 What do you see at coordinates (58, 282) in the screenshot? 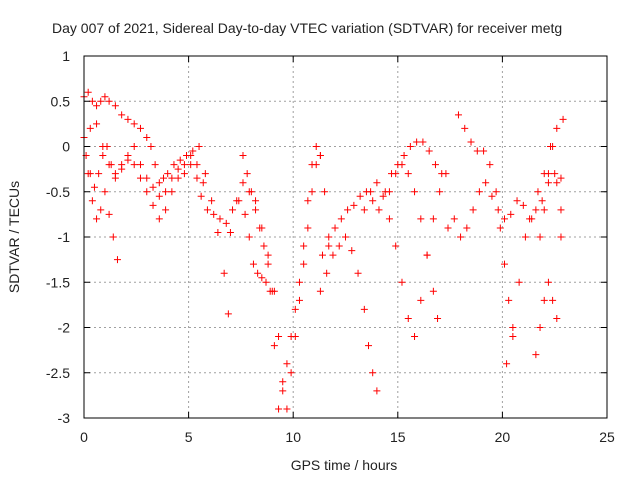
I see `y-tick-label: -1.5` at bounding box center [58, 282].